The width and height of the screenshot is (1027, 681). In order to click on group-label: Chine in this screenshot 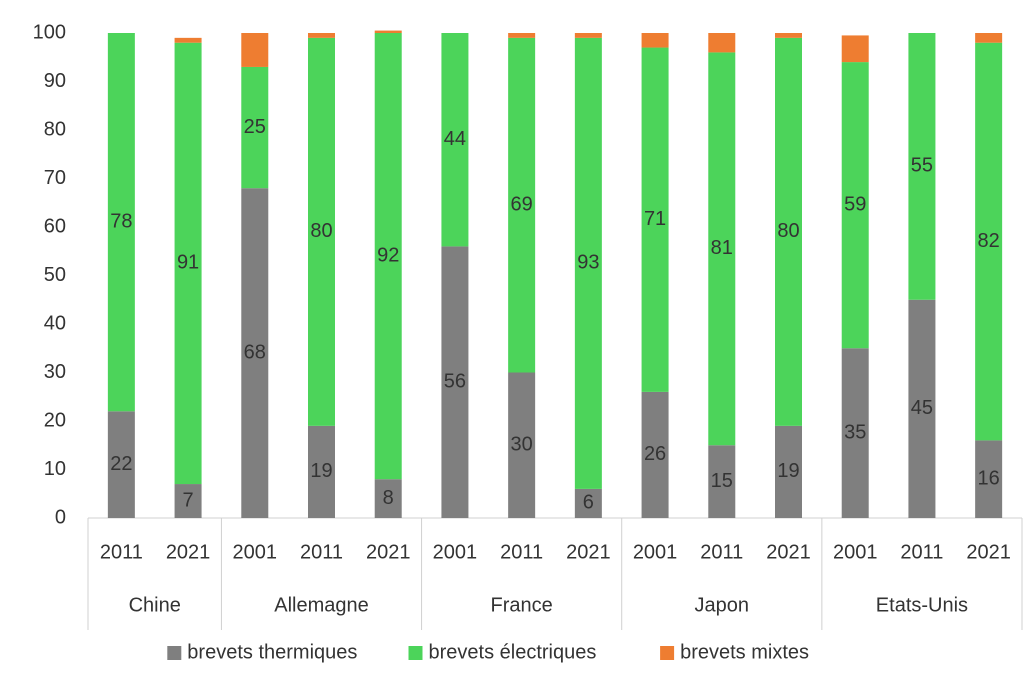, I will do `click(155, 605)`.